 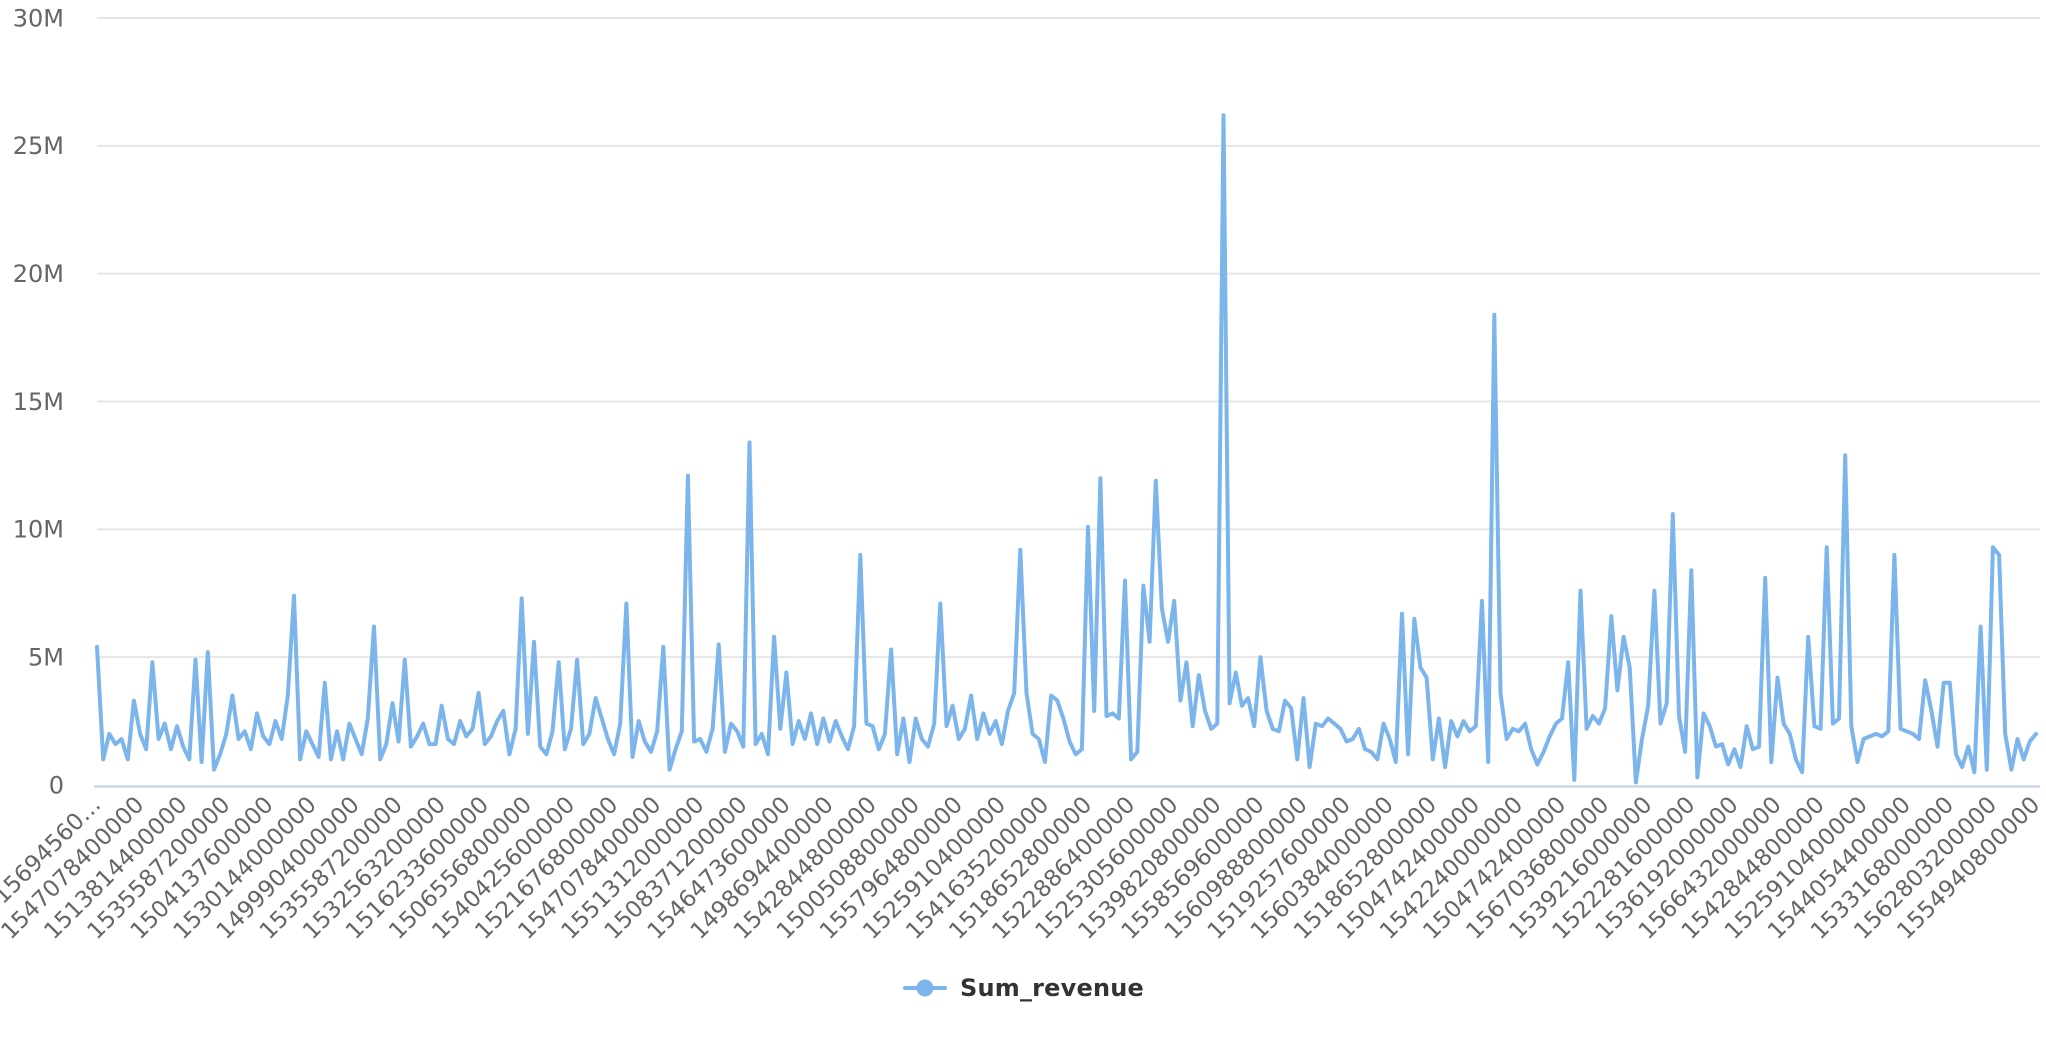 I want to click on legend: Sum_revenue, so click(x=1023, y=988).